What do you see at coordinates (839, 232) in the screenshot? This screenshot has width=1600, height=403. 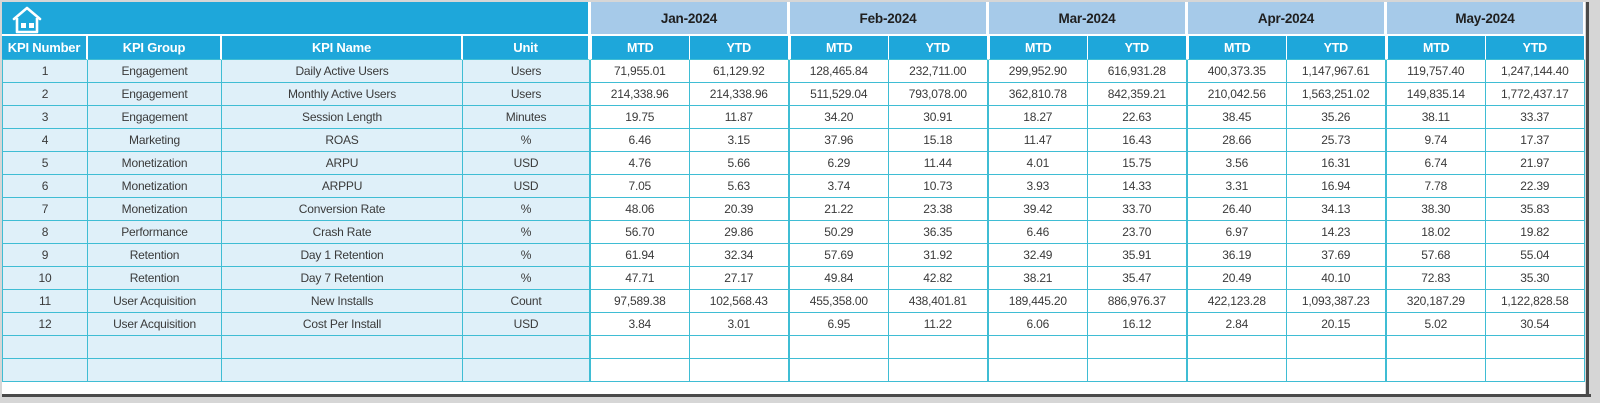 I see `mtd-value-cell: 50.29` at bounding box center [839, 232].